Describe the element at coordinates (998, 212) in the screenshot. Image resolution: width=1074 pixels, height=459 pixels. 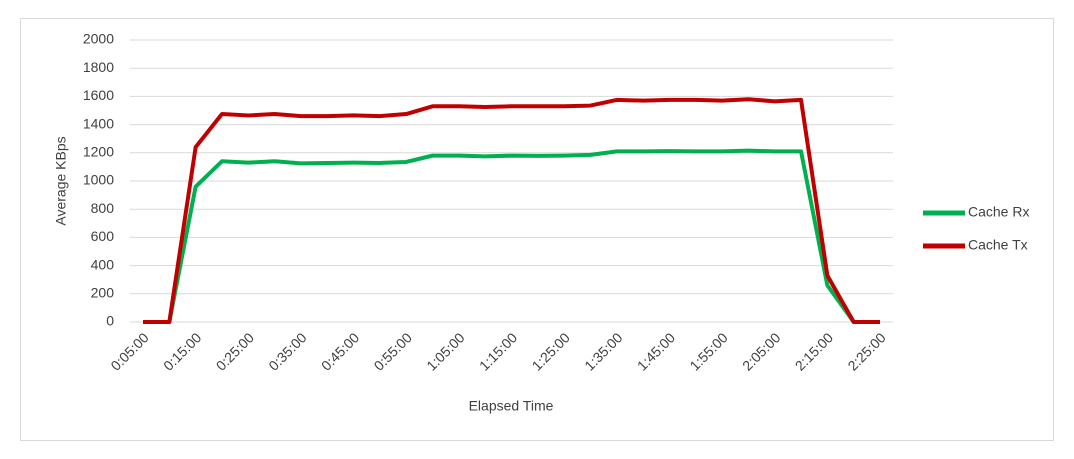
I see `legend-label: Cache Rx` at that location.